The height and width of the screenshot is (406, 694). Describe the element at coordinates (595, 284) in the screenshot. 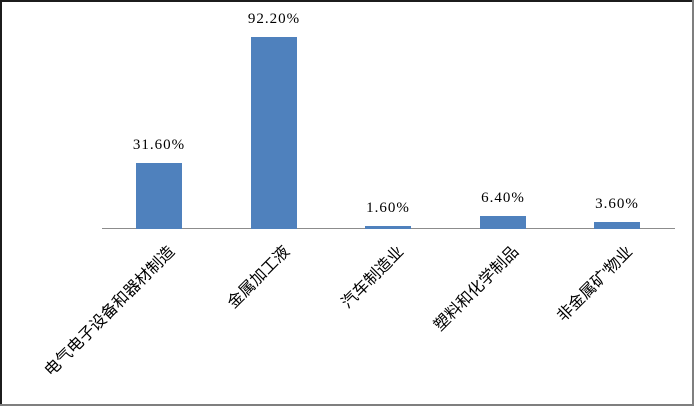

I see `category-label: 非金属矿'物业` at that location.